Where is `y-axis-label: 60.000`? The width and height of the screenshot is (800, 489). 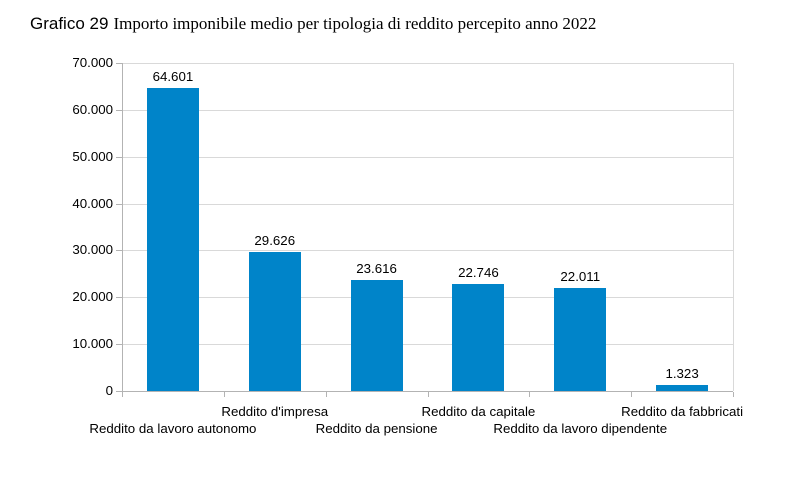 y-axis-label: 60.000 is located at coordinates (92, 109).